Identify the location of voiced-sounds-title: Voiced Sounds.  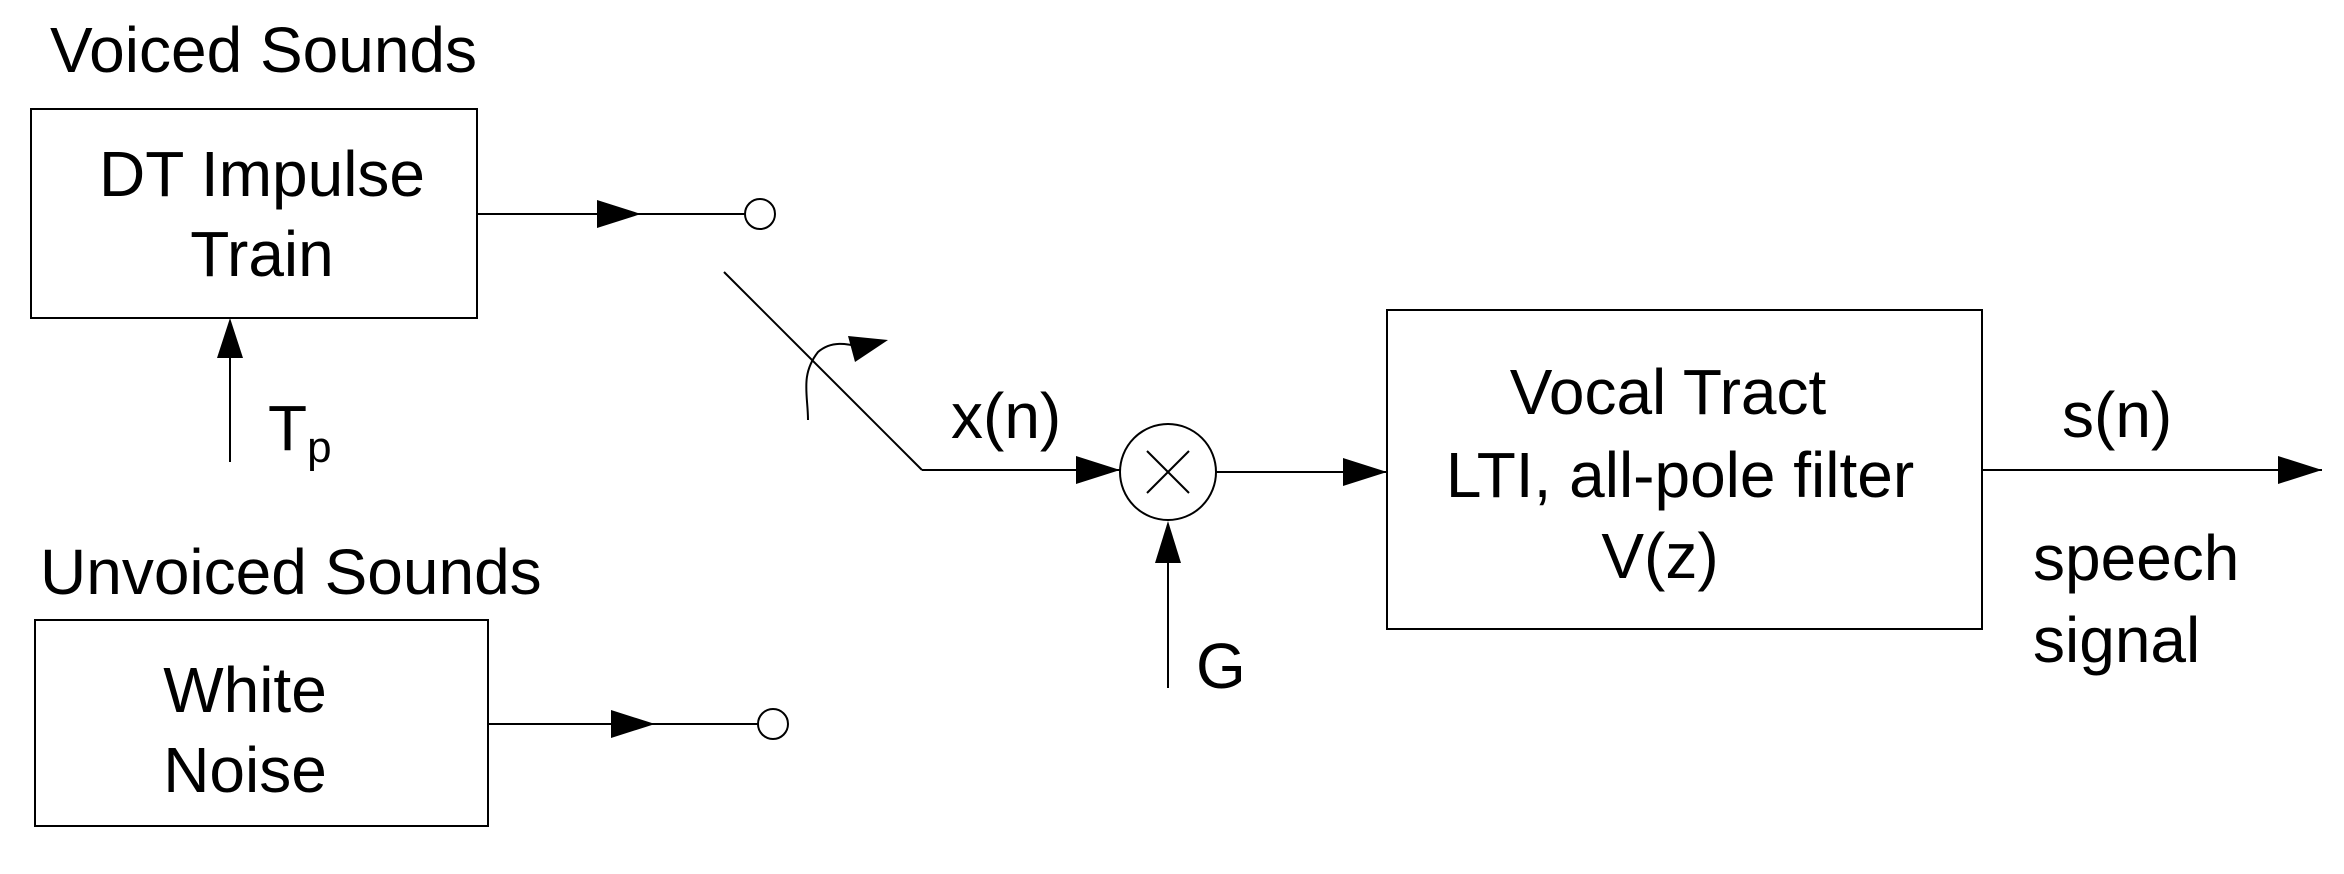
(263, 50).